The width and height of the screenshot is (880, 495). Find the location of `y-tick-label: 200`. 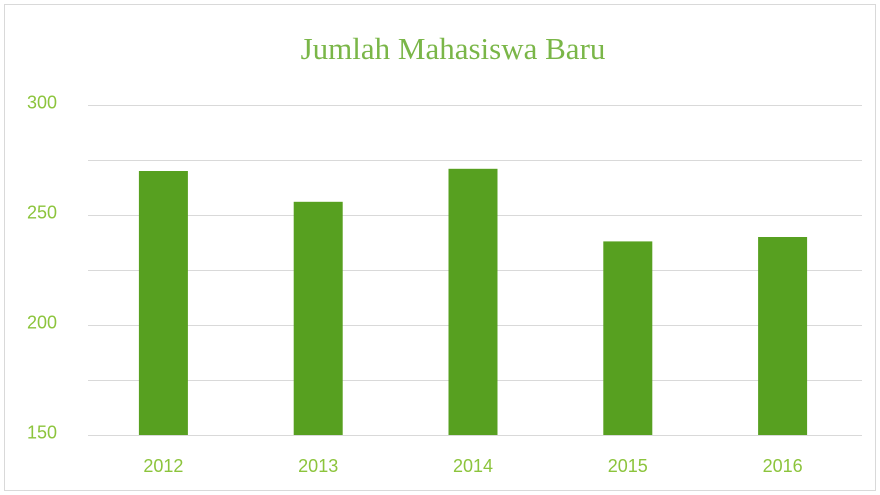

y-tick-label: 200 is located at coordinates (42, 322).